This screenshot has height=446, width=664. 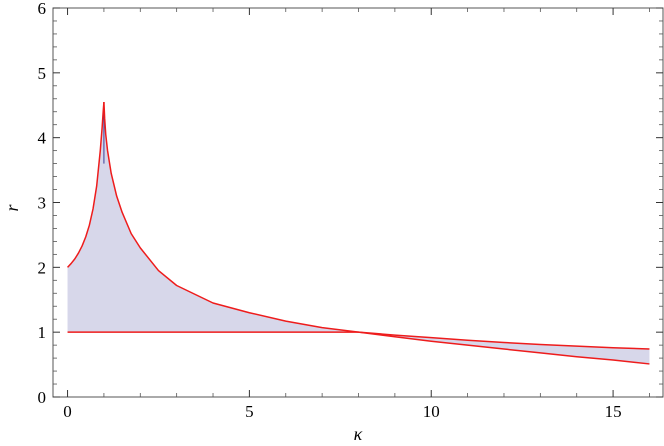 I want to click on x-tick-label: 10, so click(x=431, y=411).